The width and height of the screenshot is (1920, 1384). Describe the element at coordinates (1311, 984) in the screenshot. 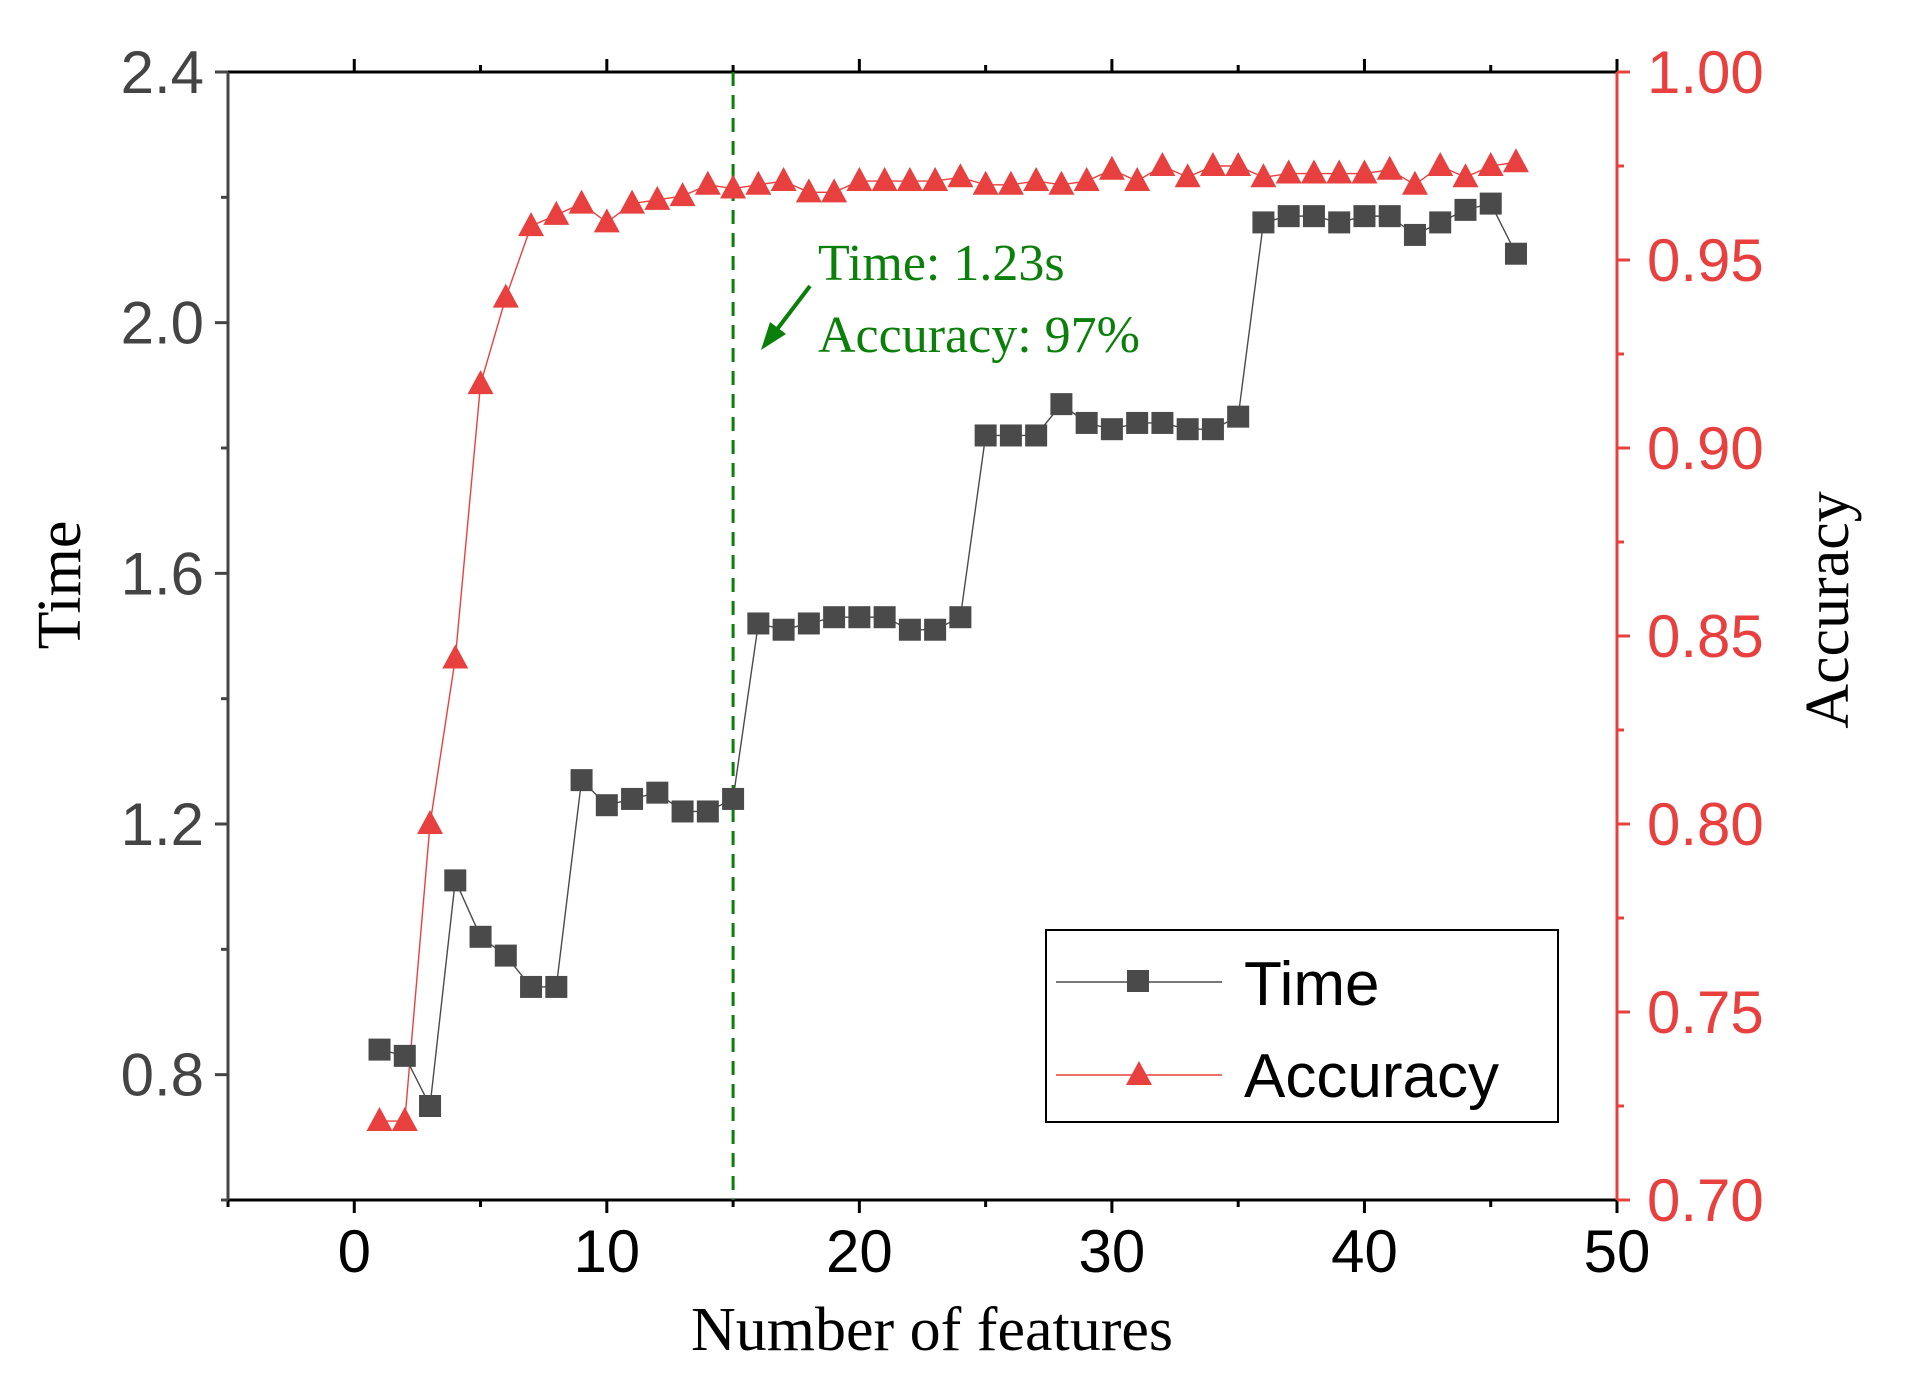

I see `legend-time-label: Time` at that location.